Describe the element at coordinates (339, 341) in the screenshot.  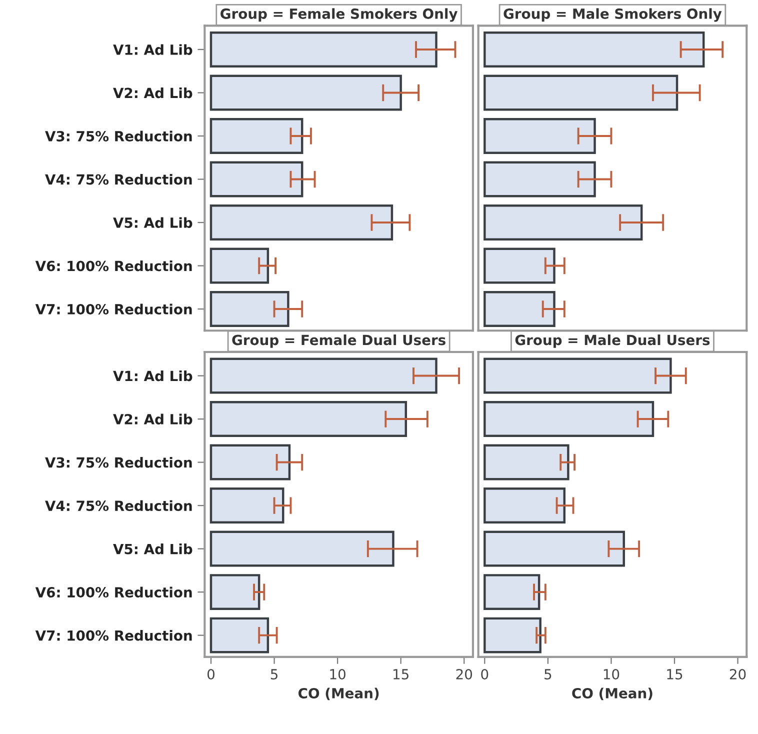
I see `chart-title: Group = Female Dual Users` at that location.